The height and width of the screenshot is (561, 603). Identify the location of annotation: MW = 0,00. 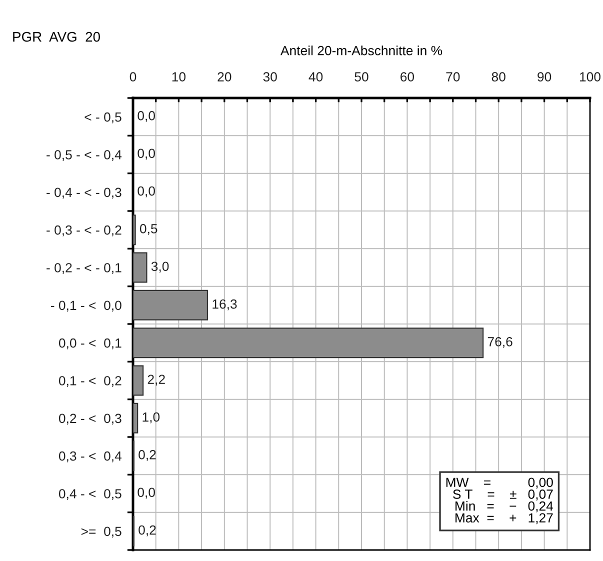
(499, 483).